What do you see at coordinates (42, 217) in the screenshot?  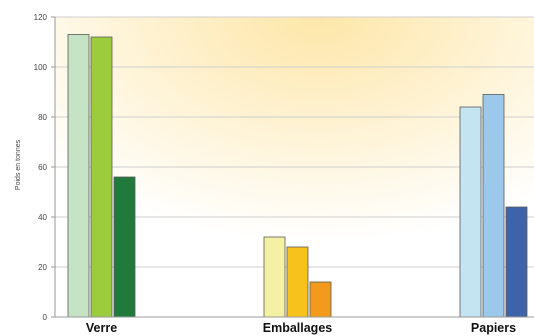 I see `y-tick-label: 40` at bounding box center [42, 217].